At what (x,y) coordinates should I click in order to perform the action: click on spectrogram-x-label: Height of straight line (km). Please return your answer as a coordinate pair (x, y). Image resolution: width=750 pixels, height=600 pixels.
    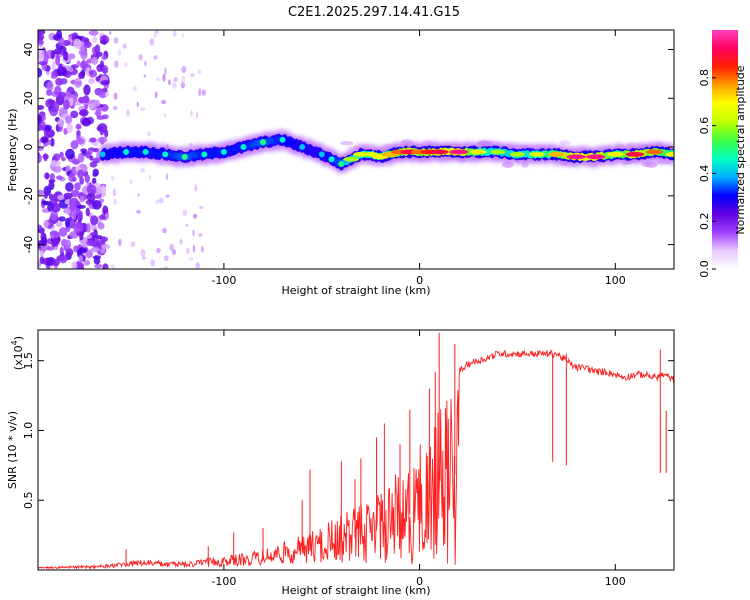
    Looking at the image, I should click on (355, 290).